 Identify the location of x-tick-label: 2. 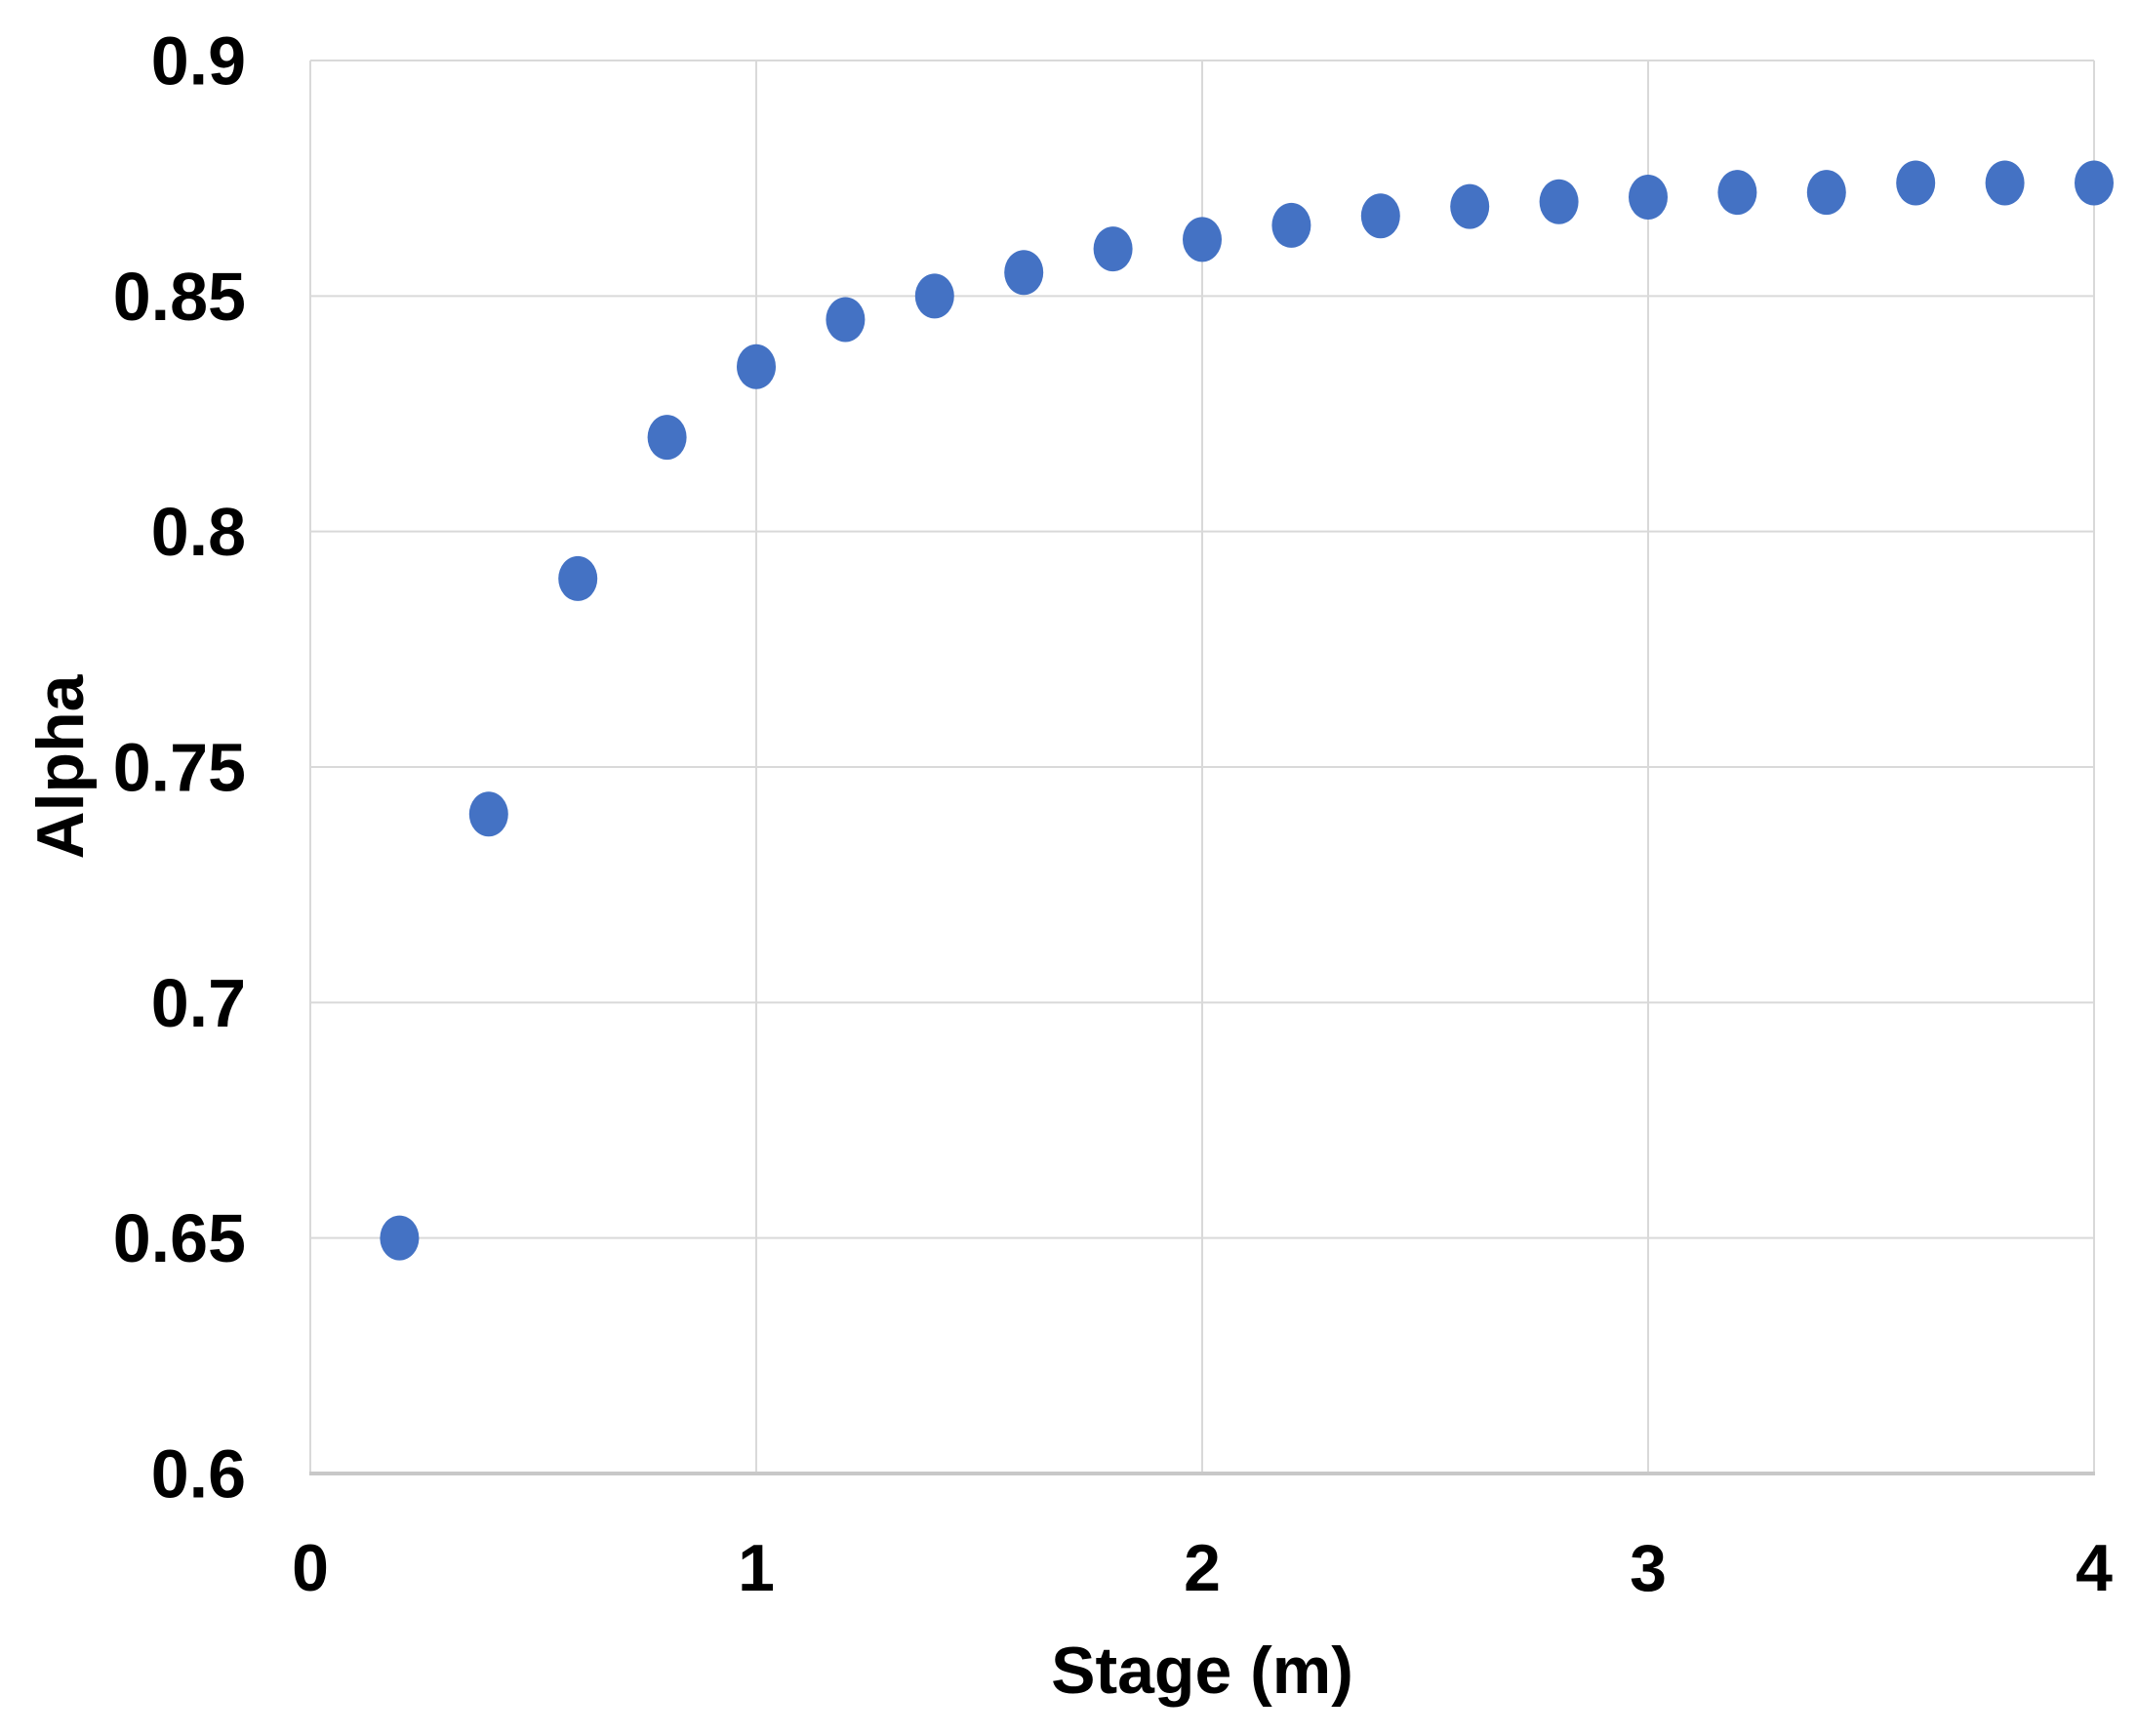
(1202, 1568).